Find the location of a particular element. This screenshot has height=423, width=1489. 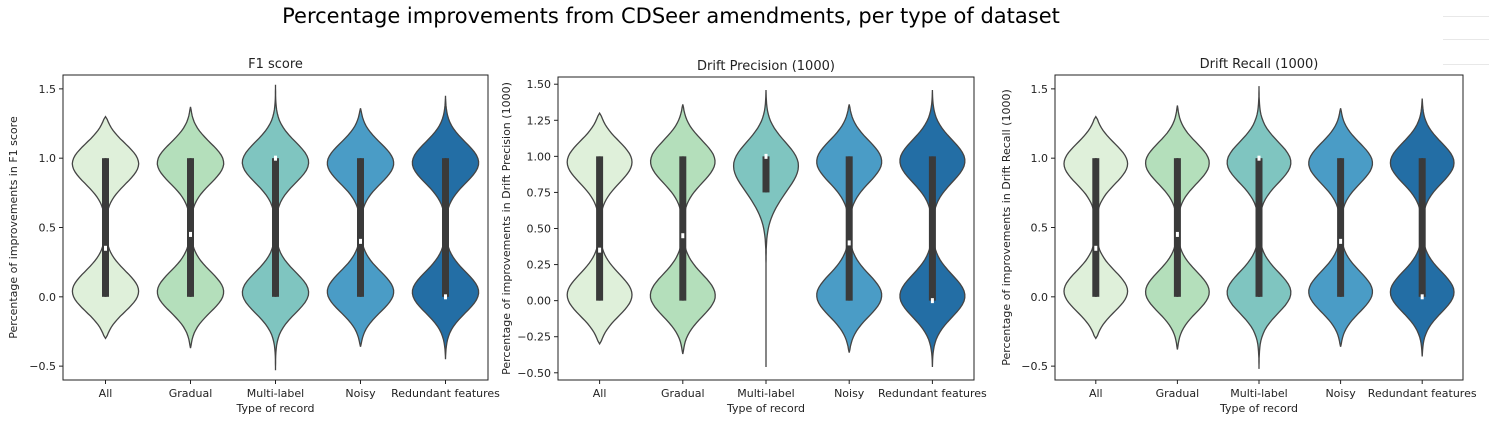

chart-title: Drift Recall (1000) is located at coordinates (1259, 64).